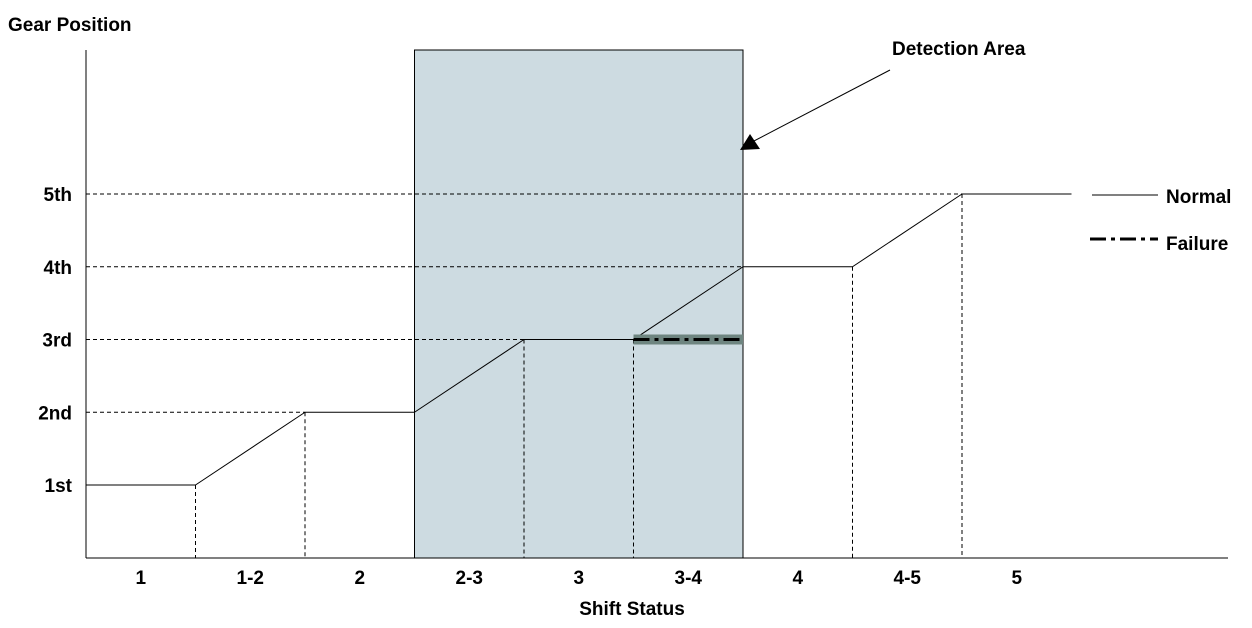  Describe the element at coordinates (908, 578) in the screenshot. I see `x-tick-label: 4-5` at that location.